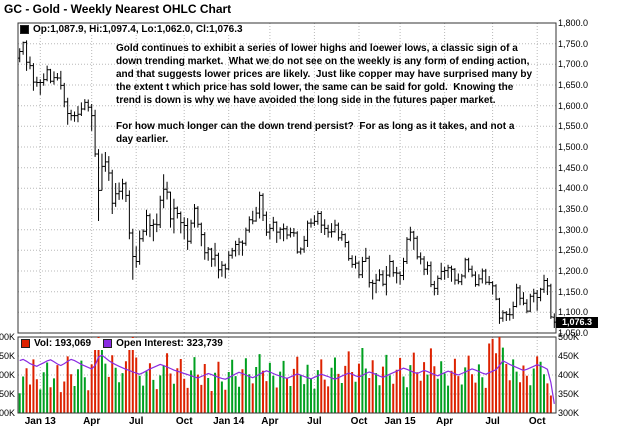  I want to click on open-interest-legend-text: Open Interest: 323,739, so click(169, 343).